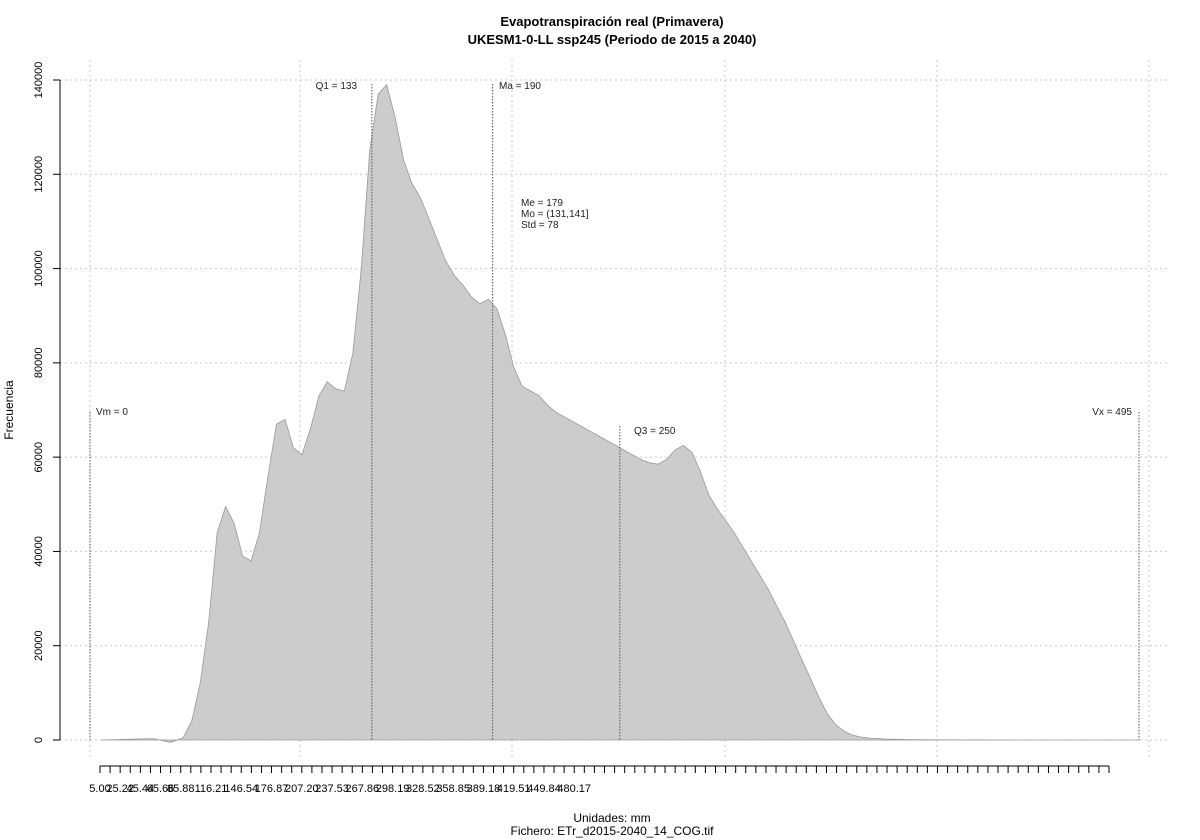 This screenshot has width=1200, height=840. Describe the element at coordinates (302, 789) in the screenshot. I see `x-tick-label: 207.20` at that location.